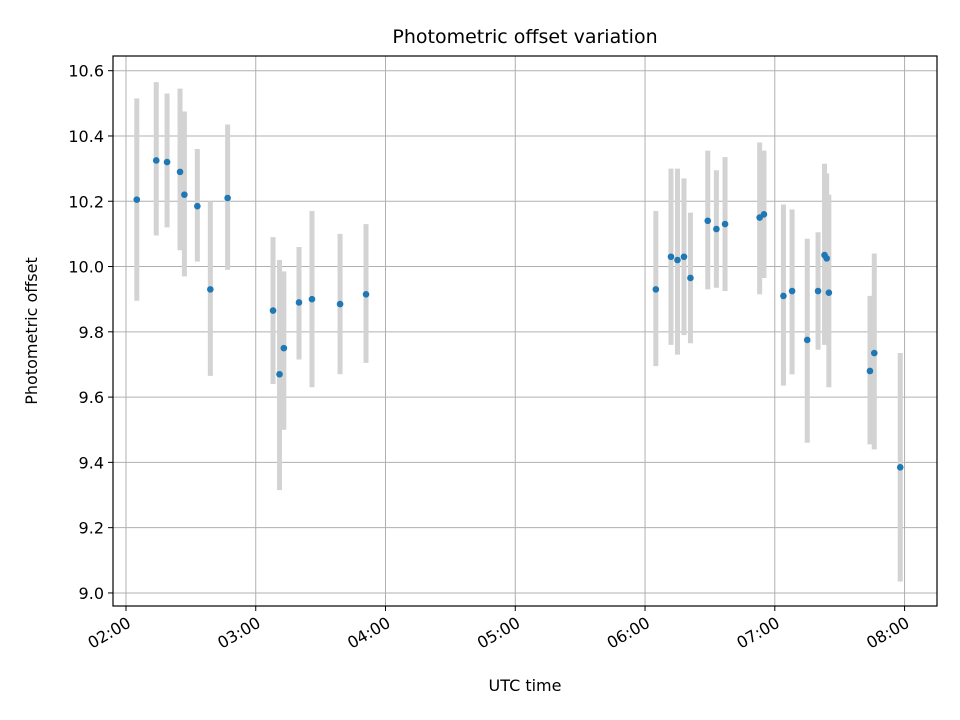  What do you see at coordinates (86, 71) in the screenshot?
I see `y-tick-label: 10.6` at bounding box center [86, 71].